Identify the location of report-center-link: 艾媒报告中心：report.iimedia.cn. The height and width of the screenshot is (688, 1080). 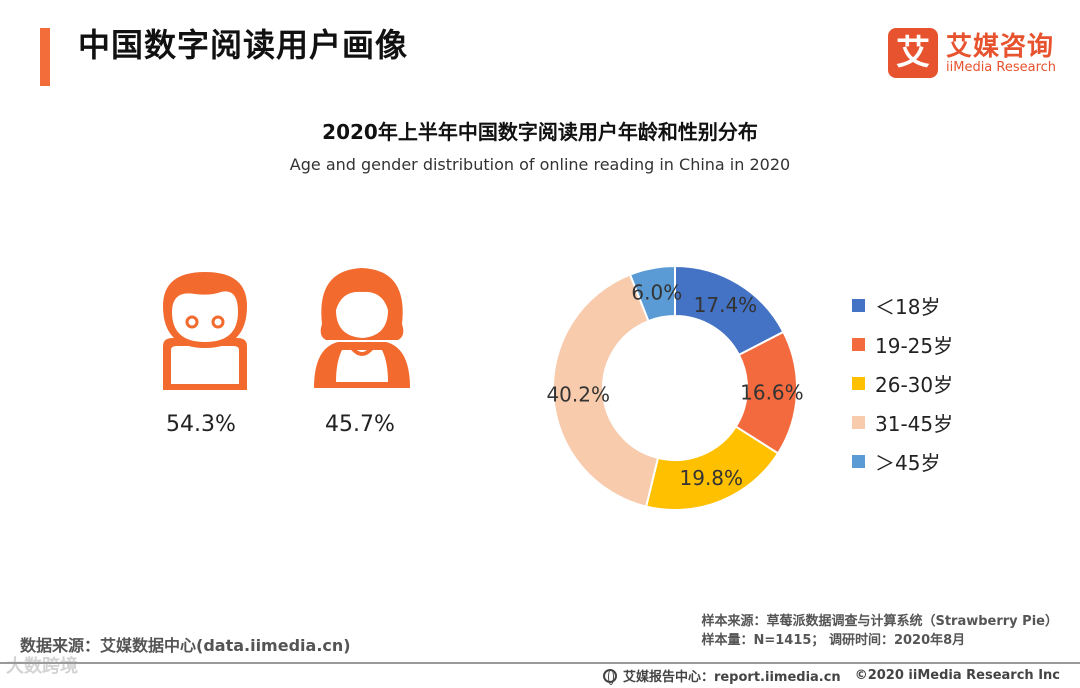
(731, 677).